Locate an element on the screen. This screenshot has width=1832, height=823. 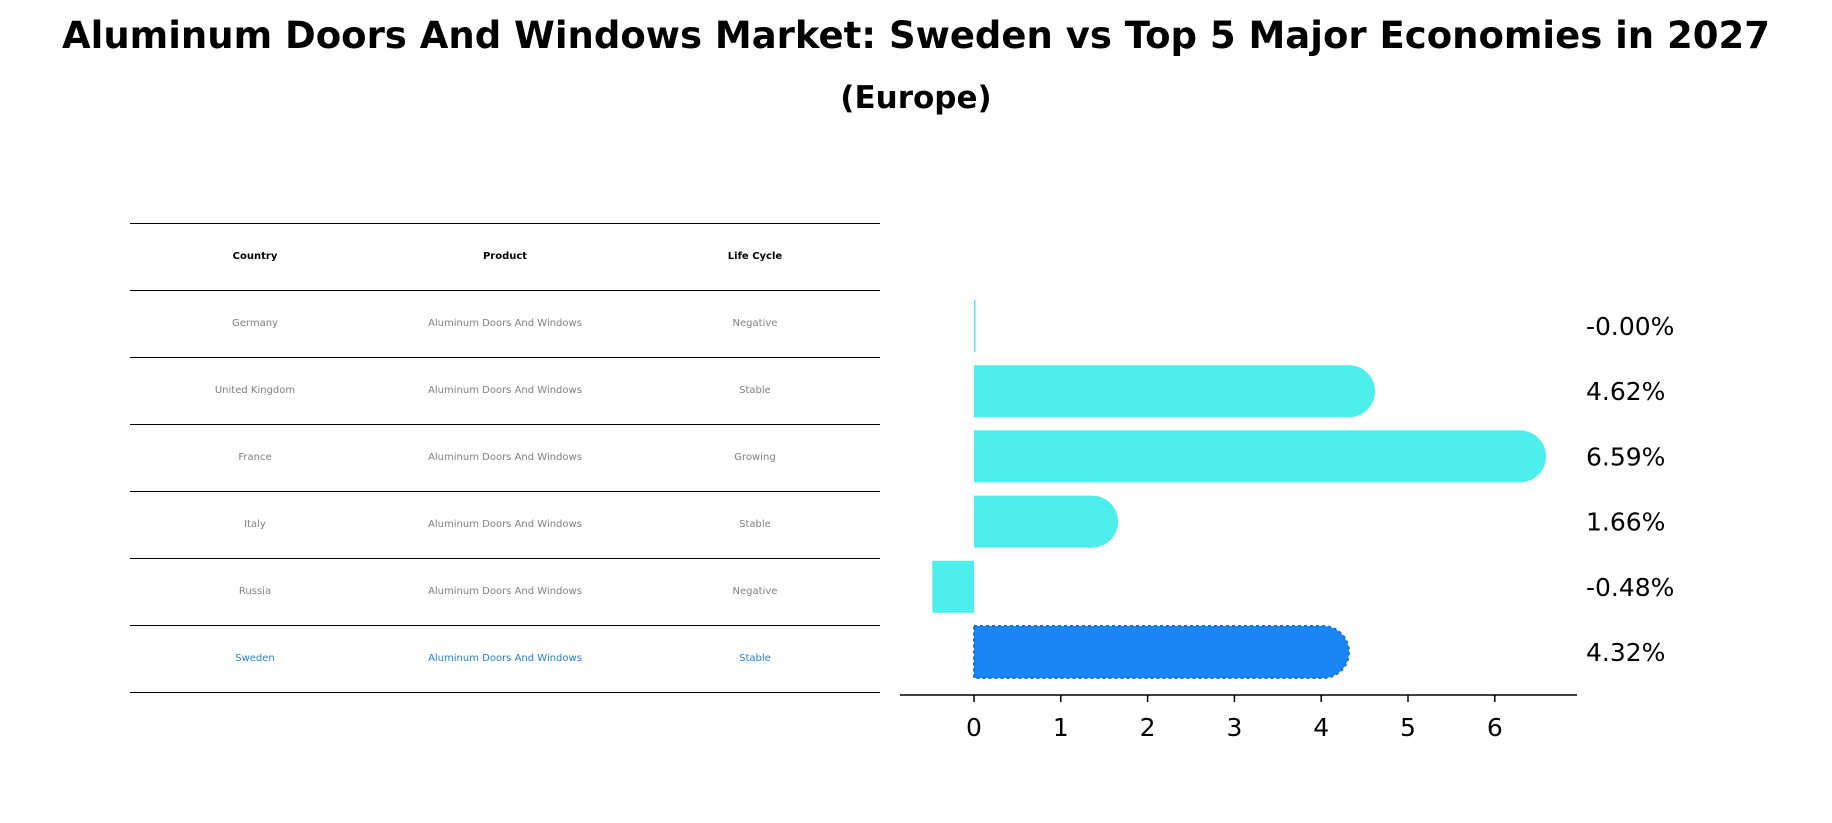
value-label-4: -0.48% is located at coordinates (1630, 587).